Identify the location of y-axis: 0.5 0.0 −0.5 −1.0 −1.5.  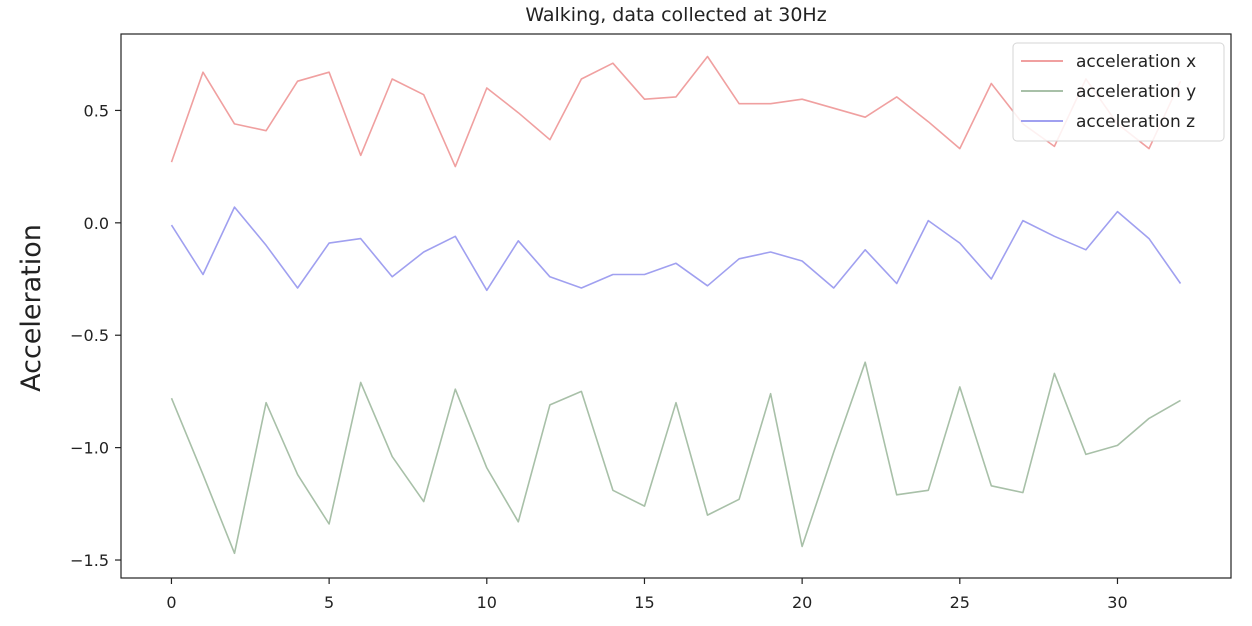
(95, 335).